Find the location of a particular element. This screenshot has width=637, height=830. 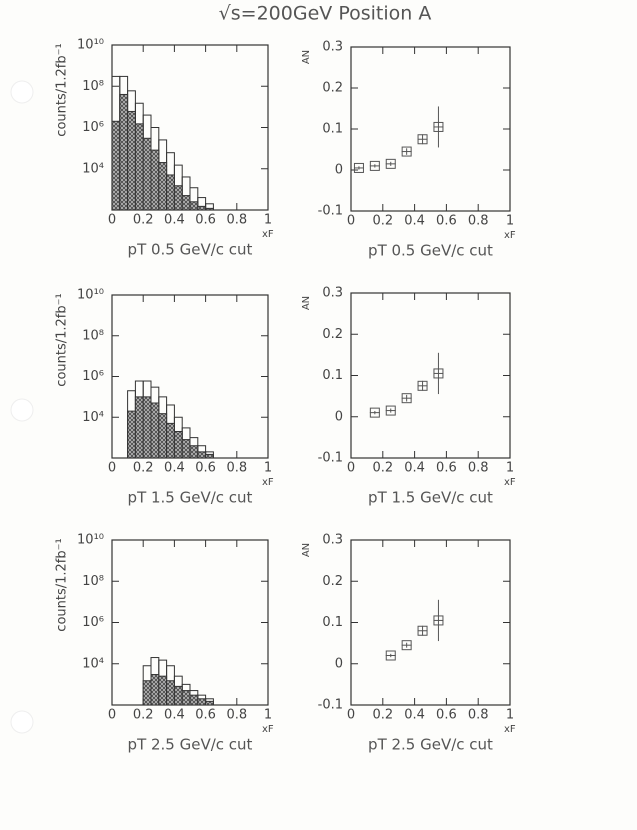

page-title: √s=200GeV Position A is located at coordinates (325, 14).